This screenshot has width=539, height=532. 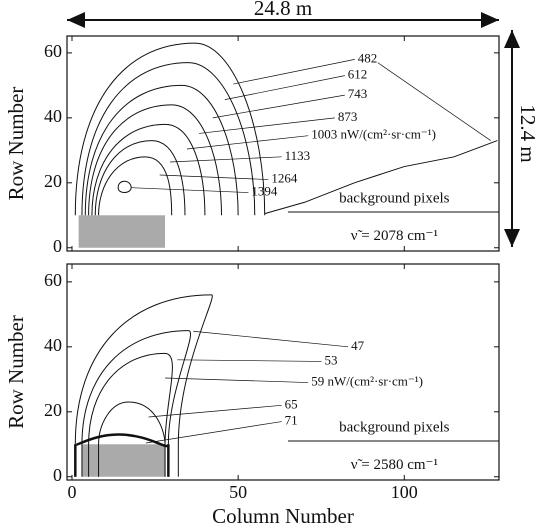 I want to click on x-axis-label: Column Number, so click(x=283, y=516).